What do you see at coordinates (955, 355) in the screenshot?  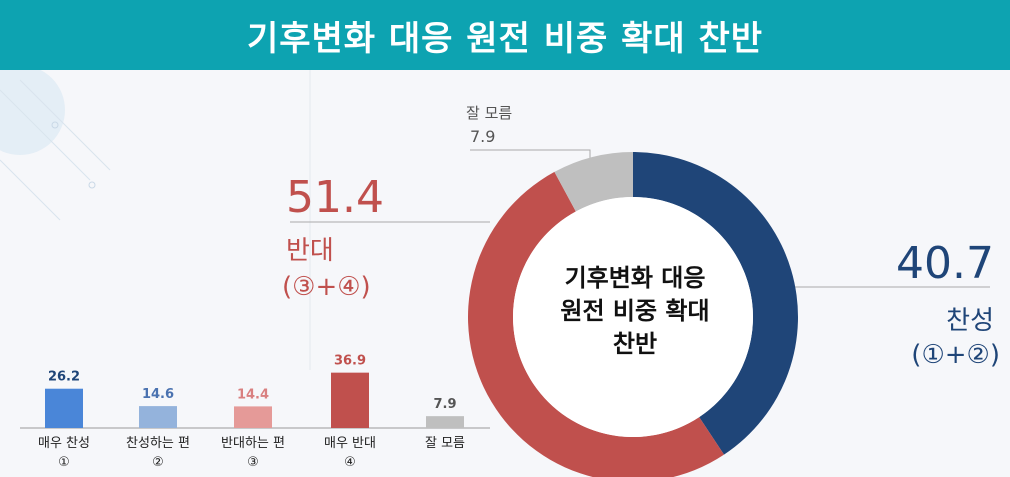 I see `agree-sub-label: (①+②)` at bounding box center [955, 355].